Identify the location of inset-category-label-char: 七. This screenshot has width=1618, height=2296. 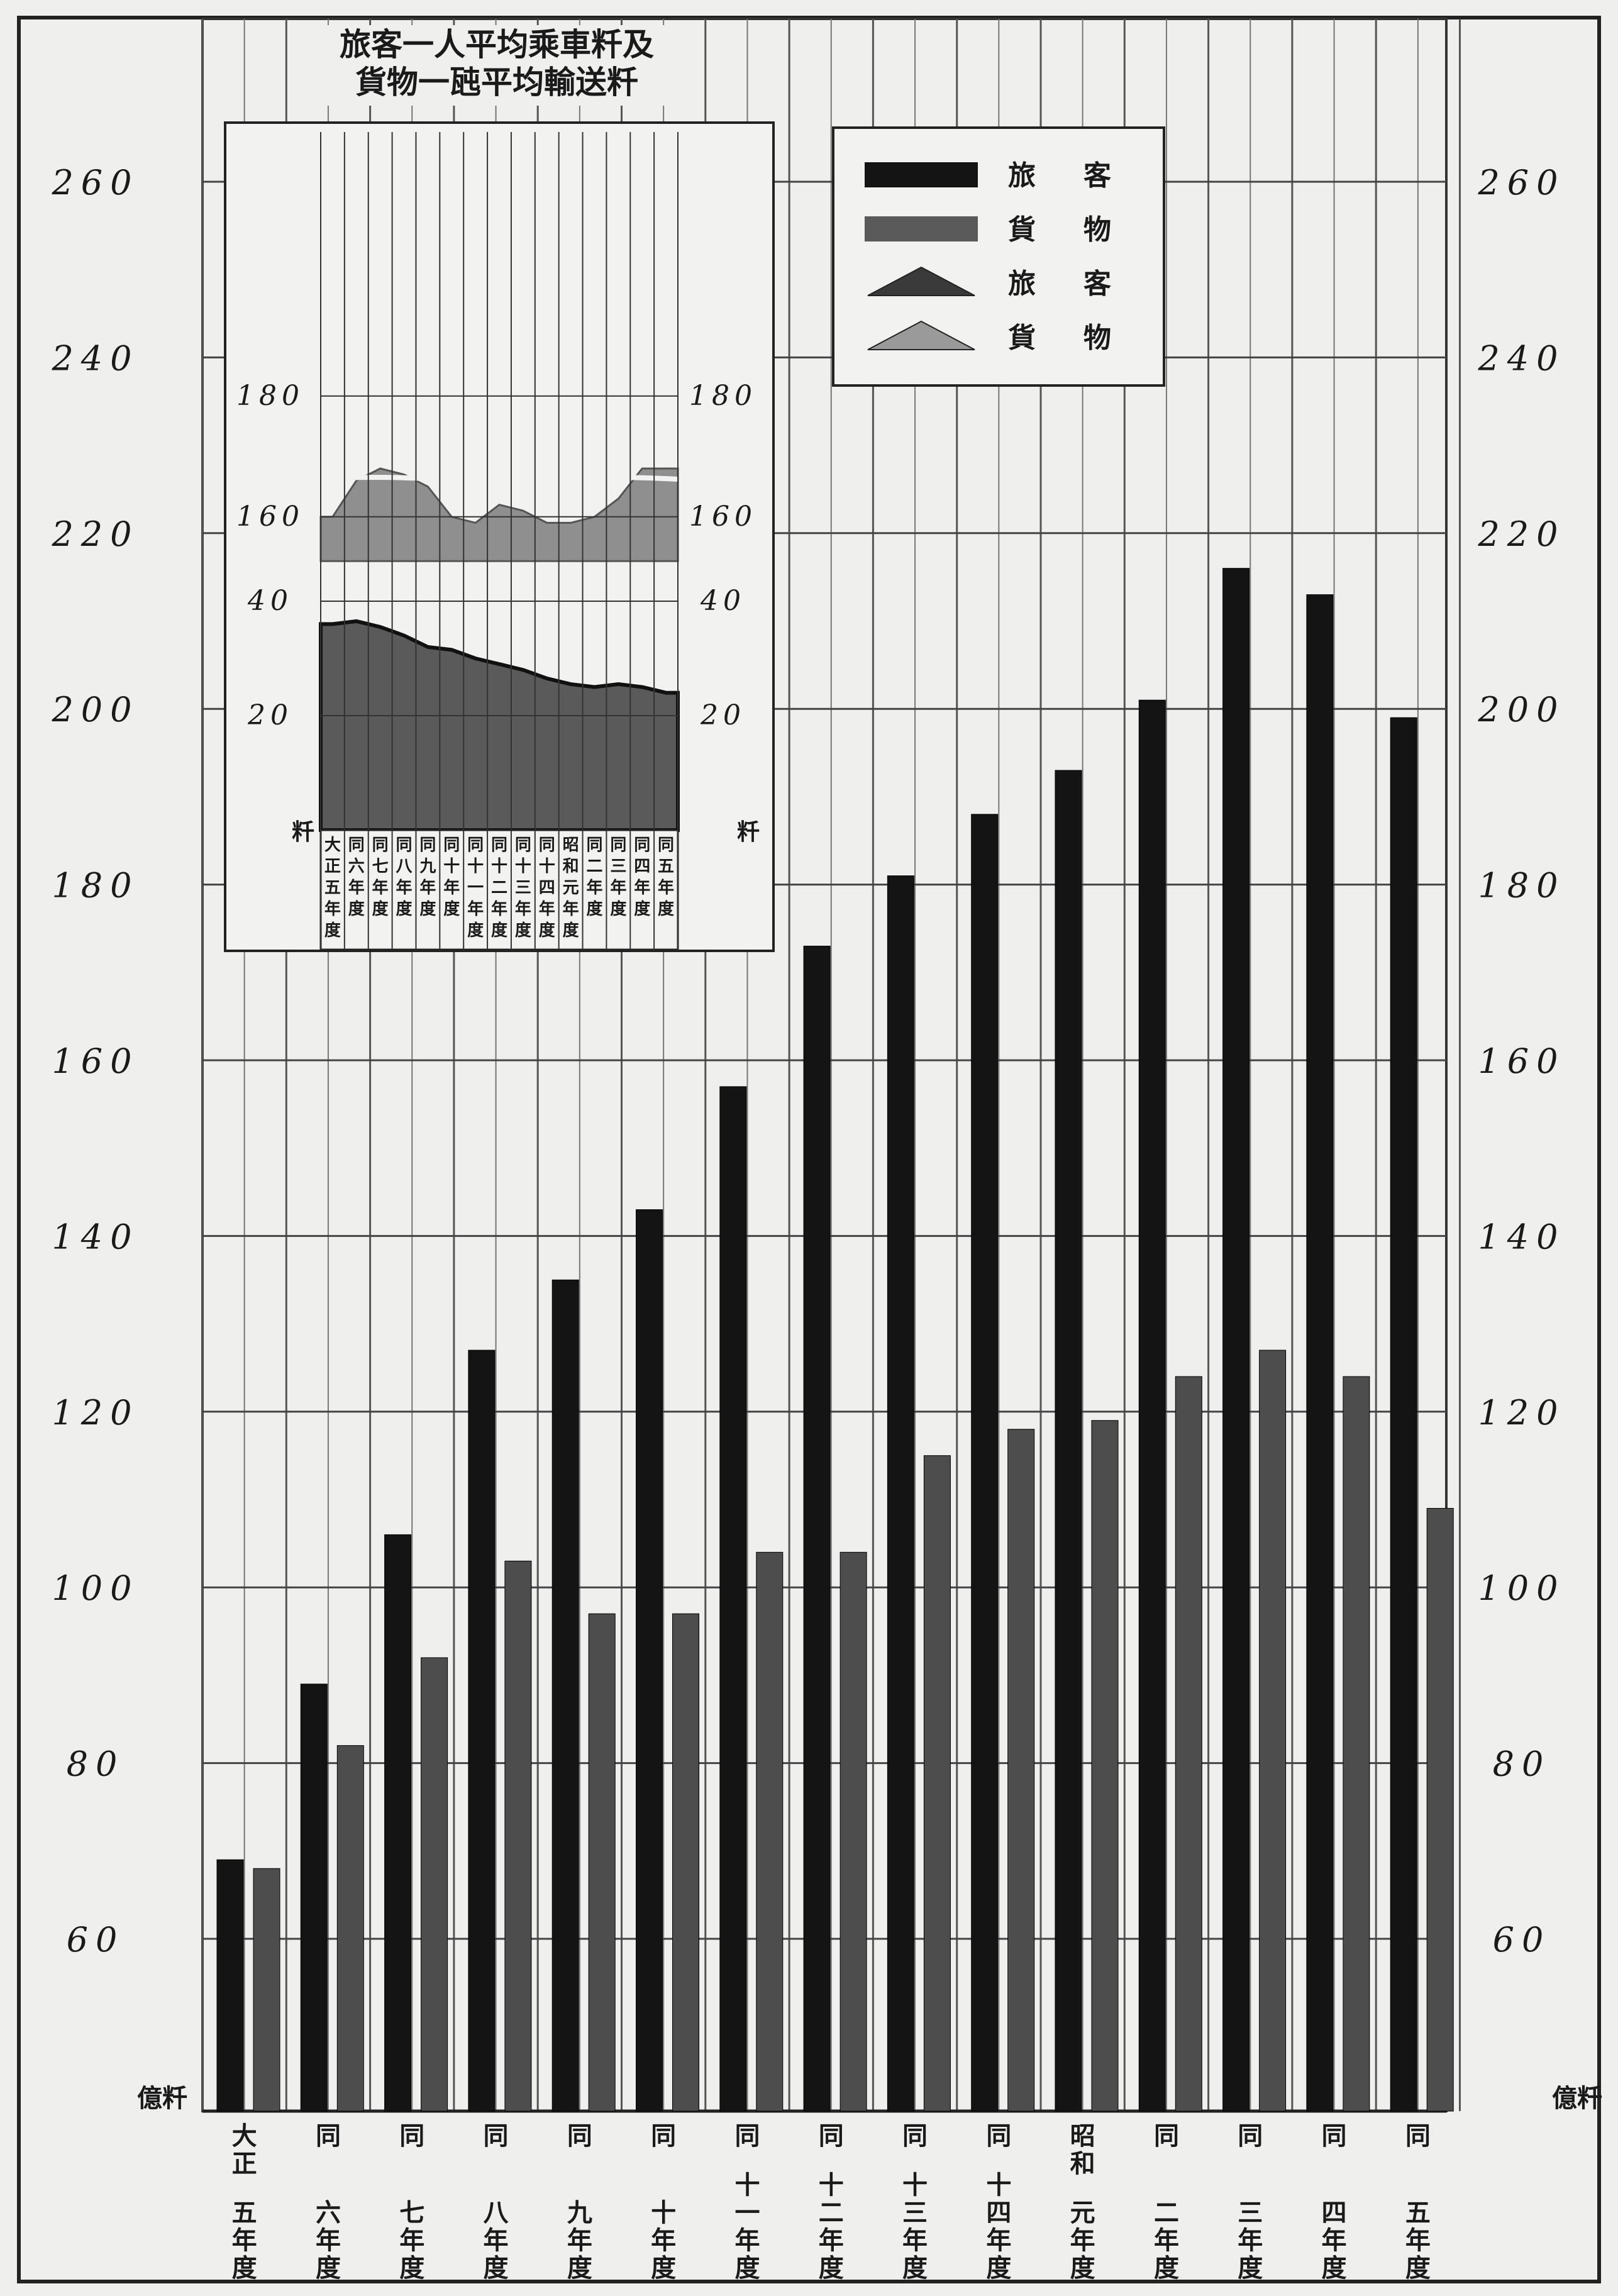
(380, 866).